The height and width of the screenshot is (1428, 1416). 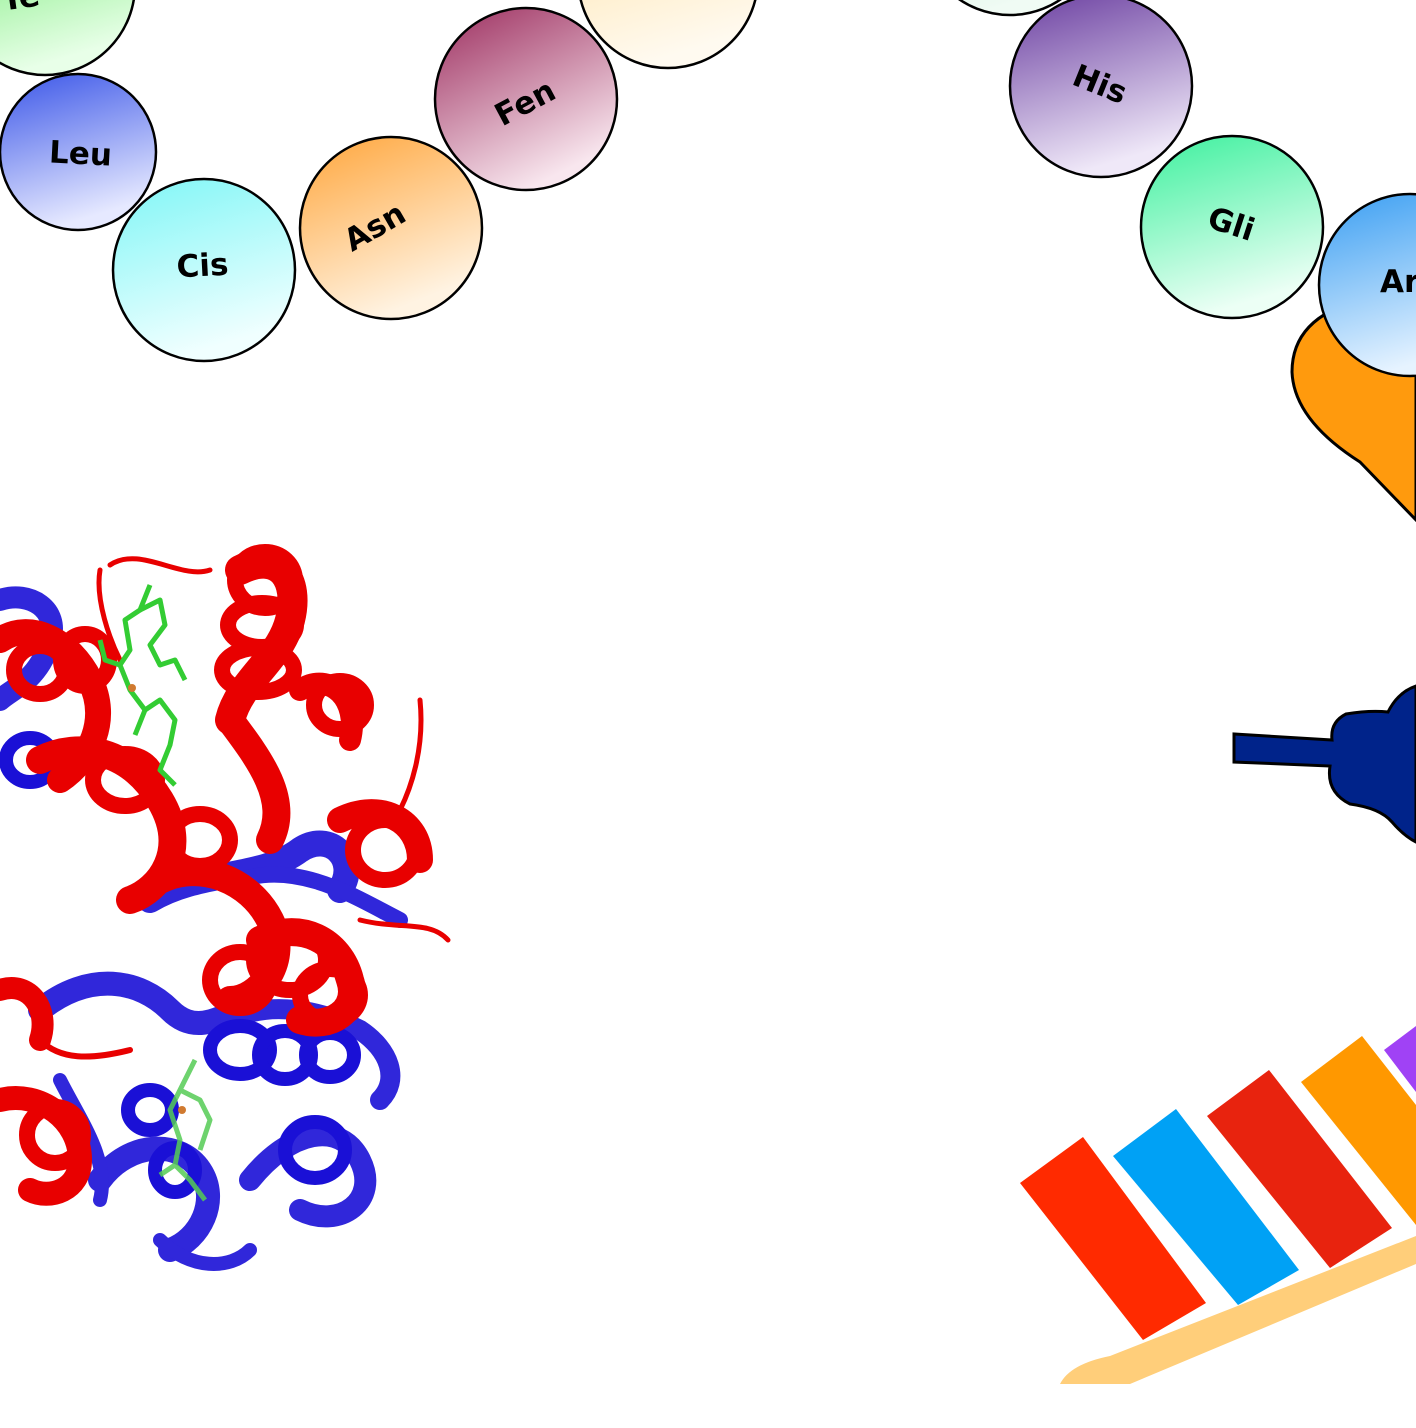 I want to click on amino-acid-partial-top-right, so click(x=1010, y=8).